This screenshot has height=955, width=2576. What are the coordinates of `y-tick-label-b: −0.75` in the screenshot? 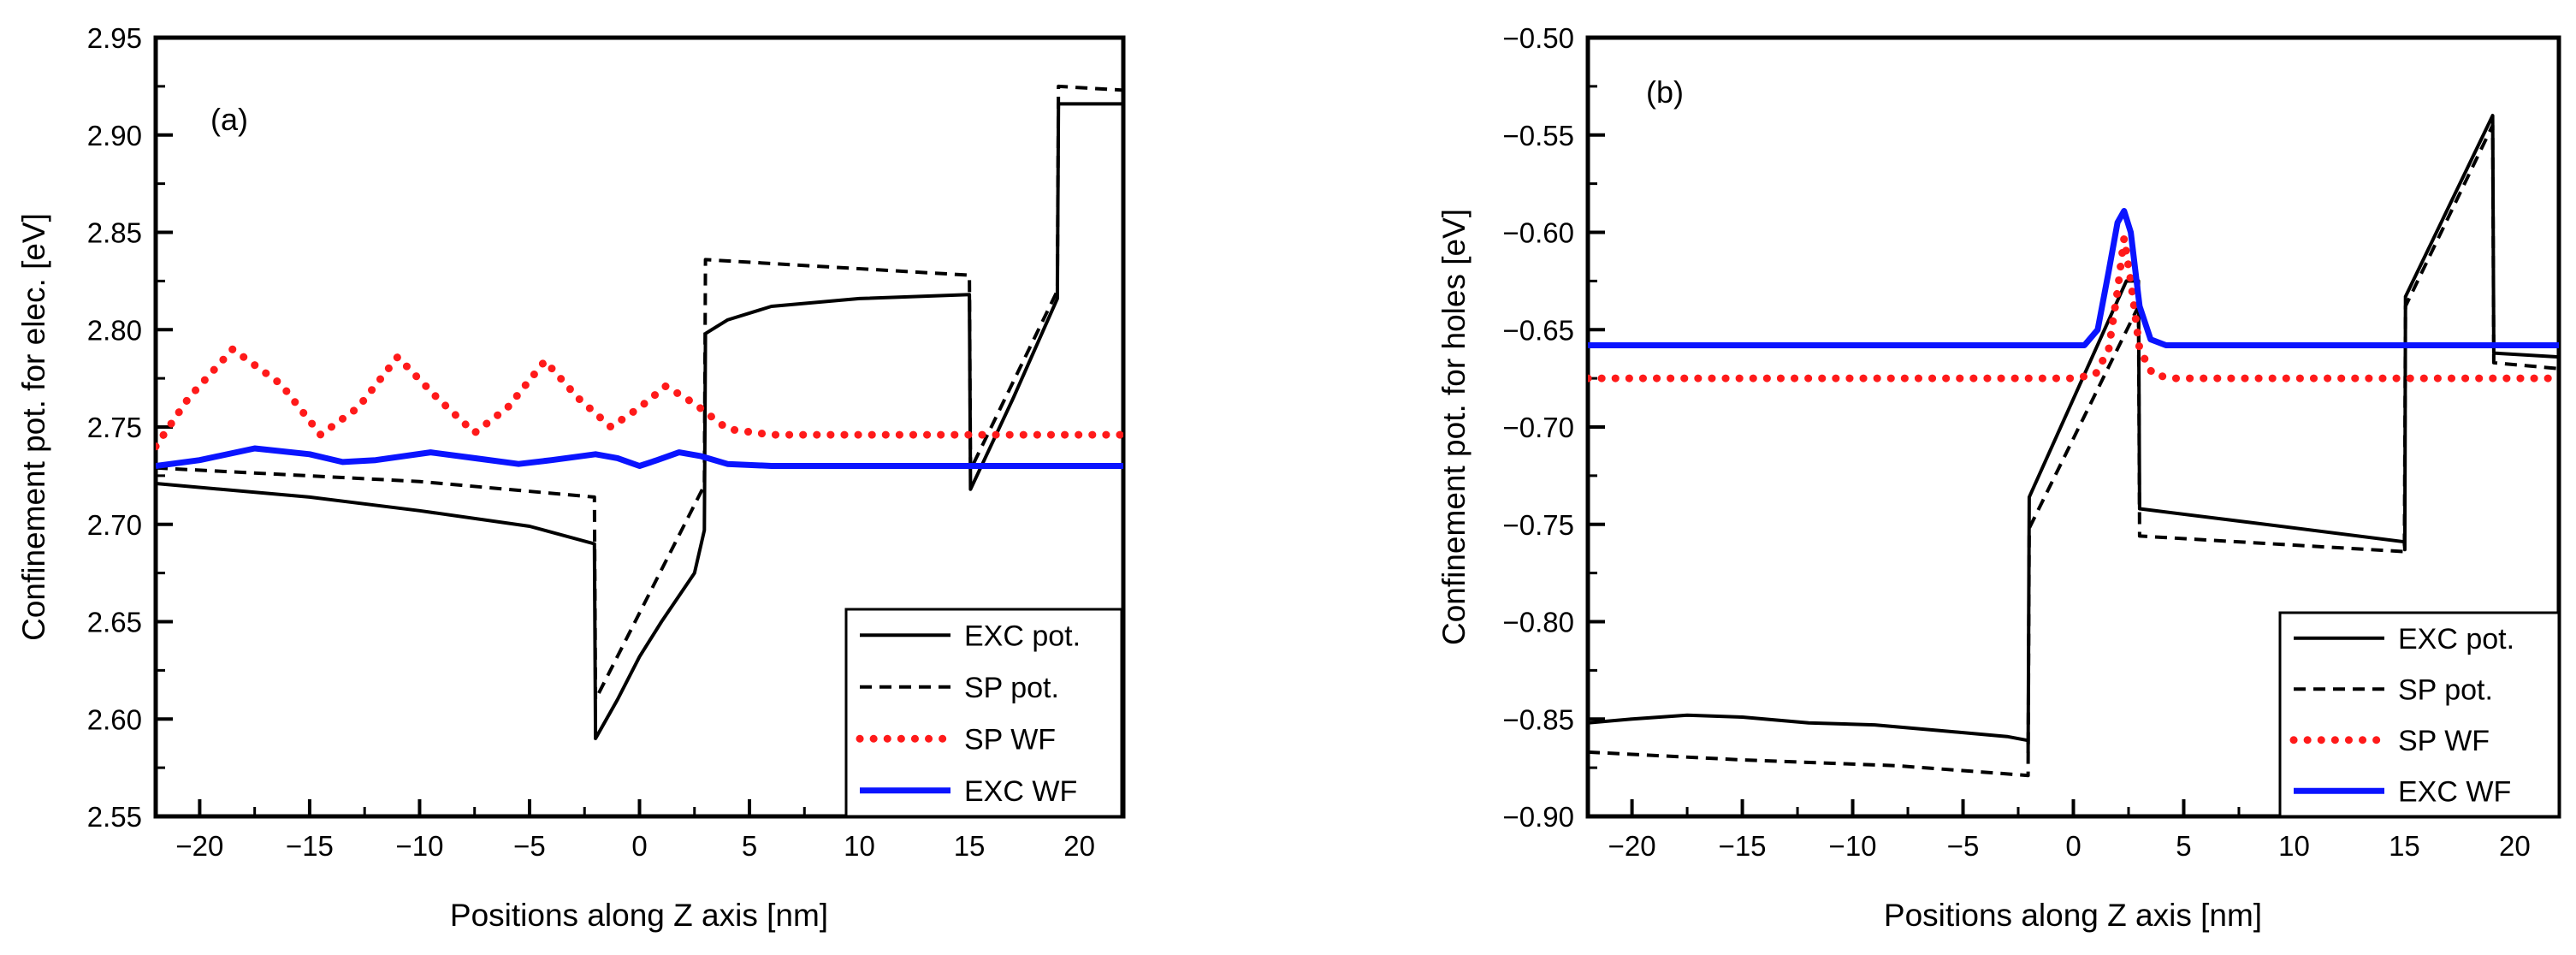 It's located at (1539, 525).